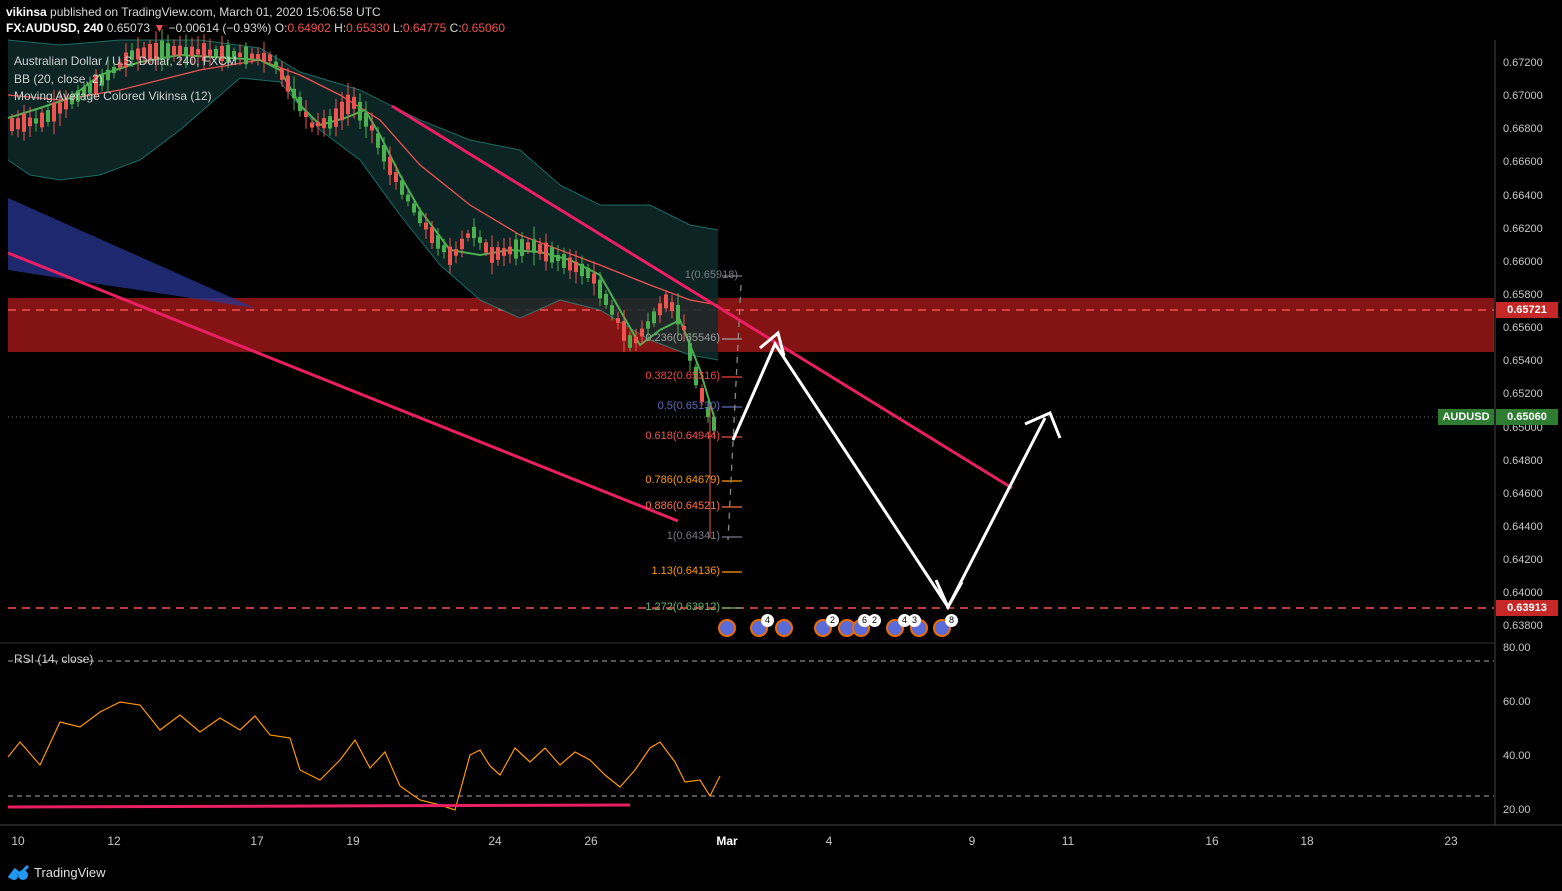 This screenshot has height=891, width=1562. Describe the element at coordinates (128, 28) in the screenshot. I see `last-price: 0.65073` at that location.